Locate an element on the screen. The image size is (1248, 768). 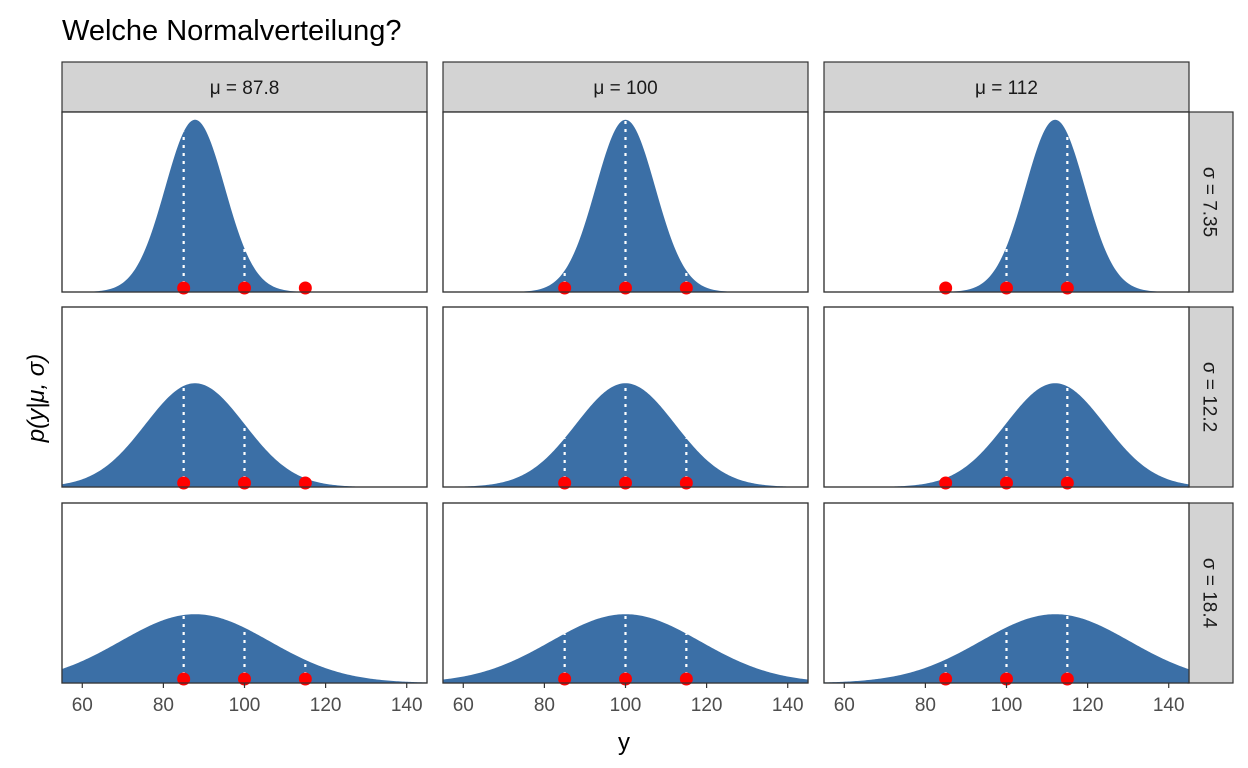
column-strip-label: μ = 87.8 is located at coordinates (245, 88).